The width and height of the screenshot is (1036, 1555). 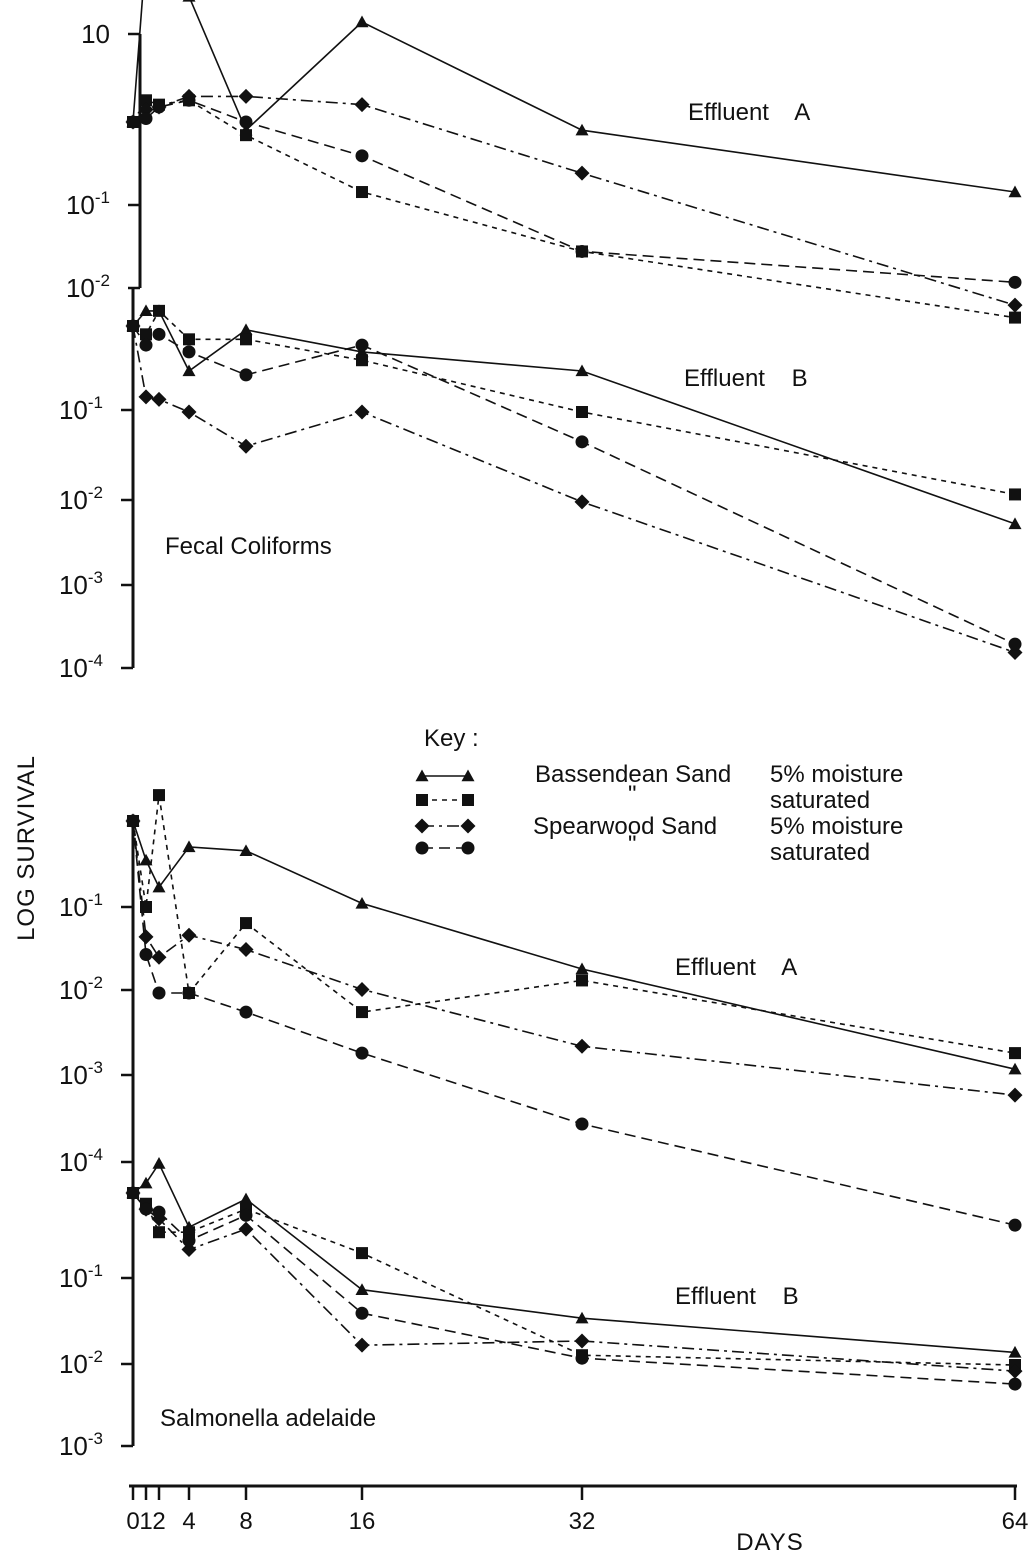 I want to click on legend-marker-2b, so click(x=468, y=800).